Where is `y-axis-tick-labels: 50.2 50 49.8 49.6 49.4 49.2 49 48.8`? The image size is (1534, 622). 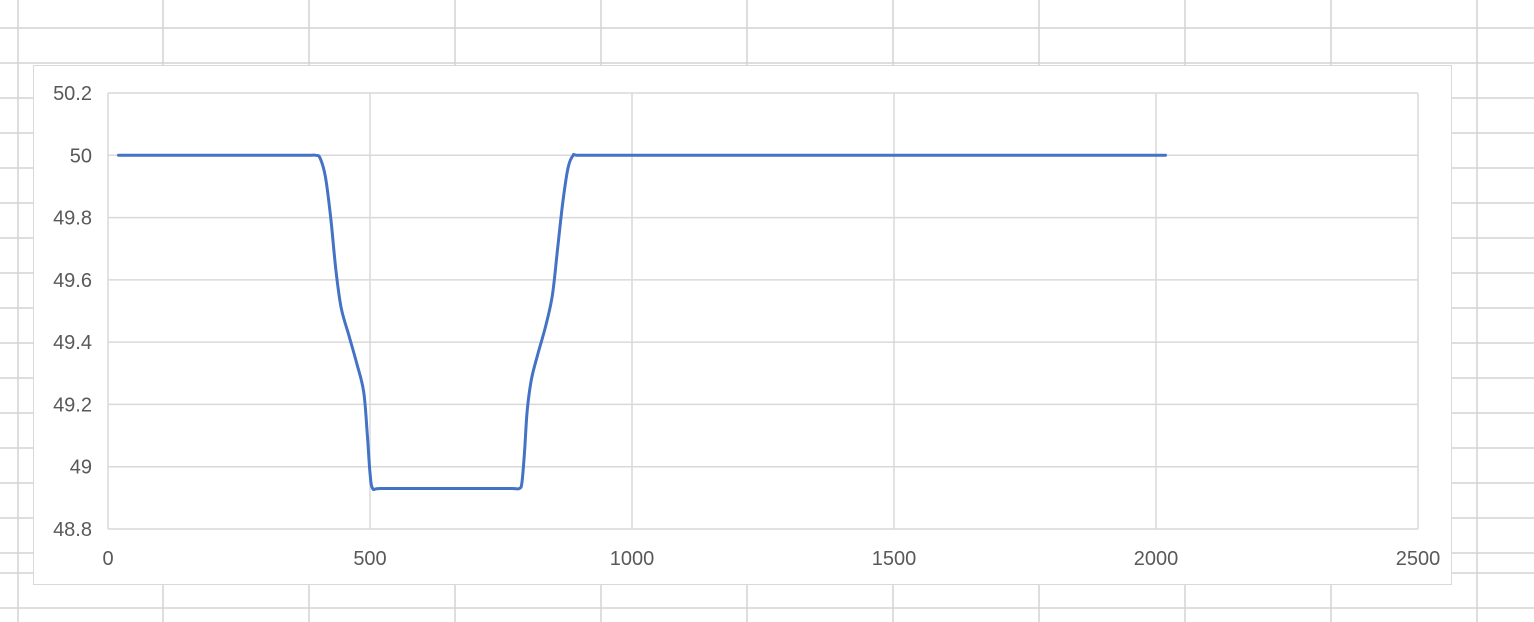 y-axis-tick-labels: 50.2 50 49.8 49.6 49.4 49.2 49 48.8 is located at coordinates (72, 312).